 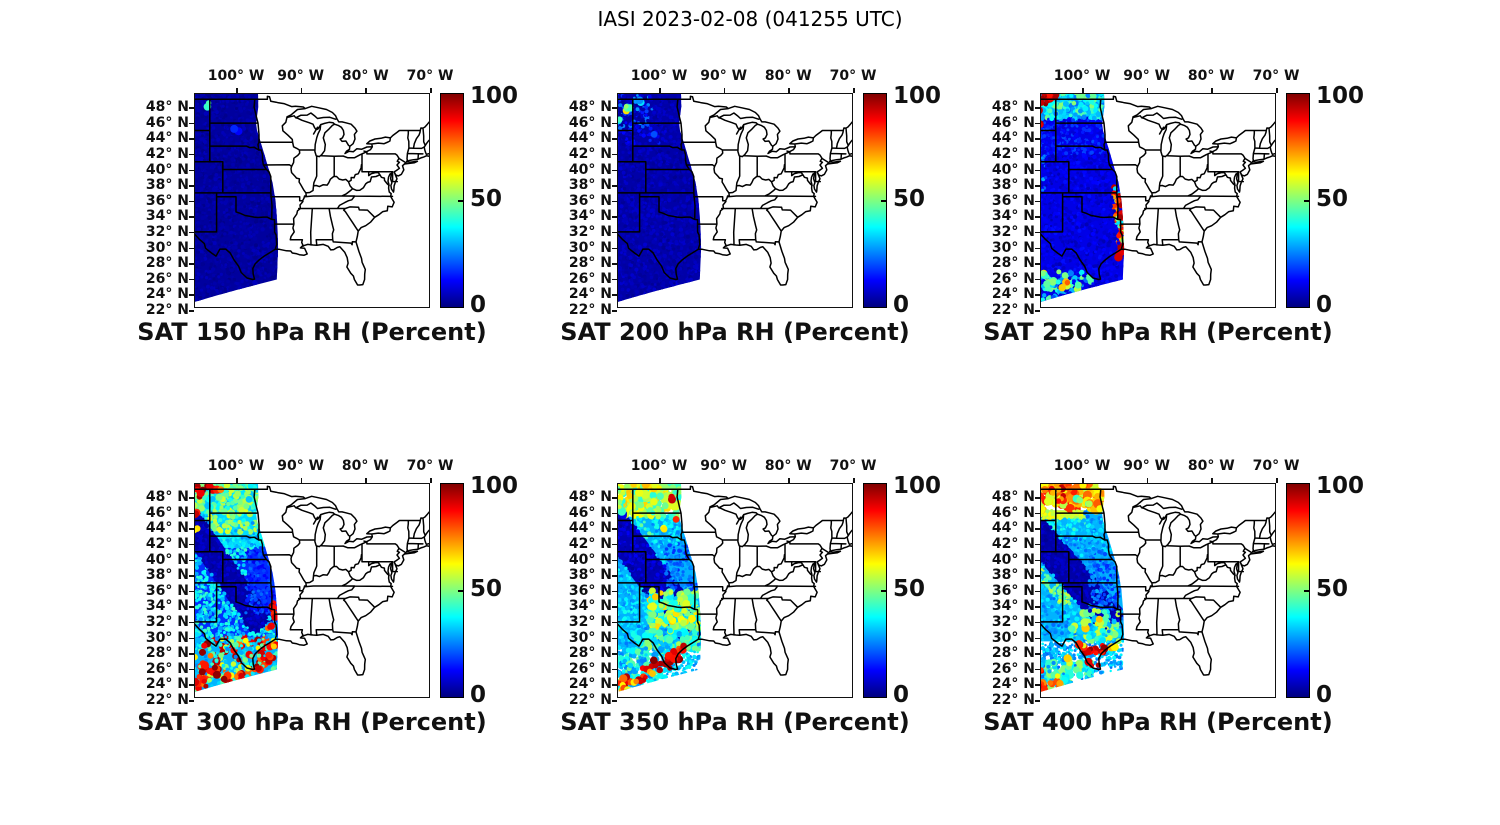 I want to click on lat-tick-label: 44° N, so click(x=590, y=138).